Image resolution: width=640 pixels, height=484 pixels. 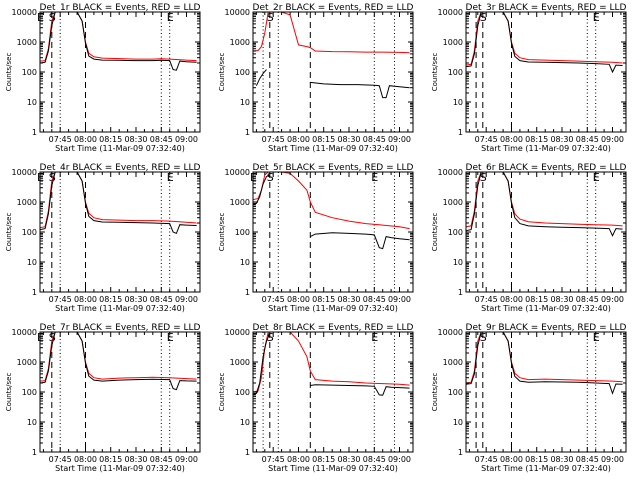 What do you see at coordinates (333, 168) in the screenshot?
I see `chart-title: Det_5r BLACK = Events, RED = LLD` at bounding box center [333, 168].